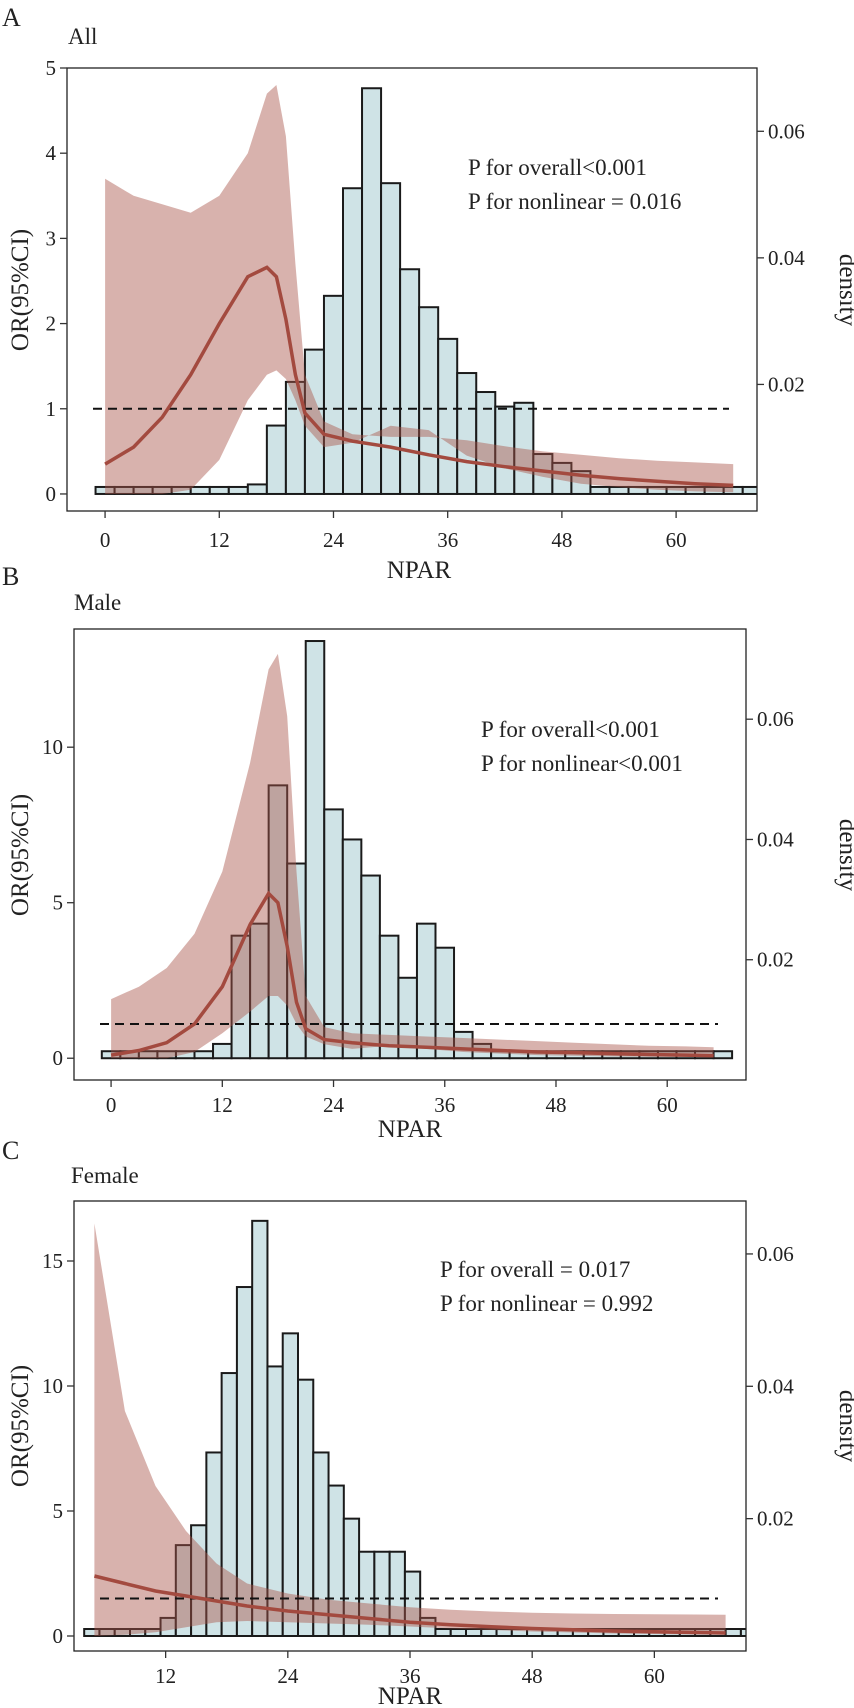 The image size is (854, 1708). I want to click on y-tick-label: 1, so click(51, 409).